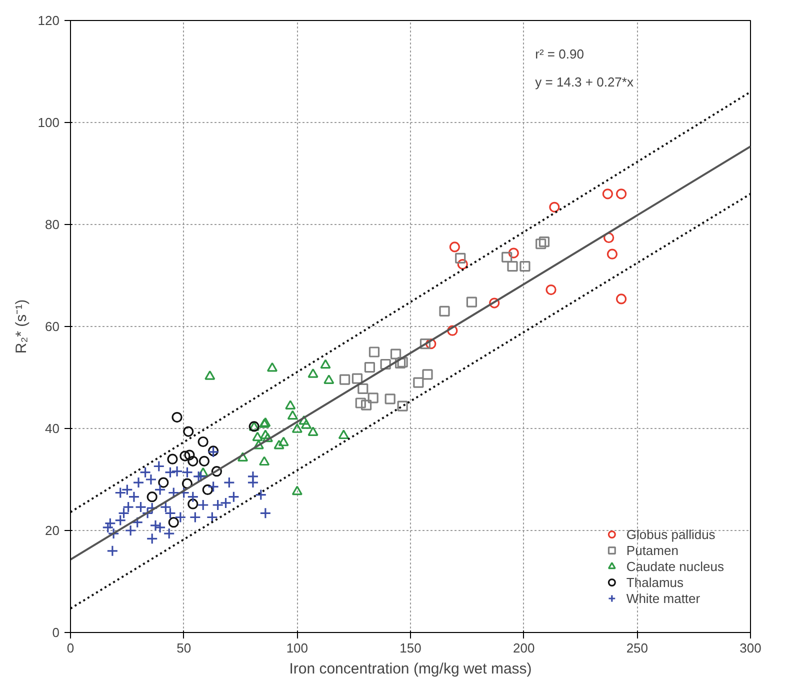  Describe the element at coordinates (751, 648) in the screenshot. I see `x-tick-label: 300` at that location.